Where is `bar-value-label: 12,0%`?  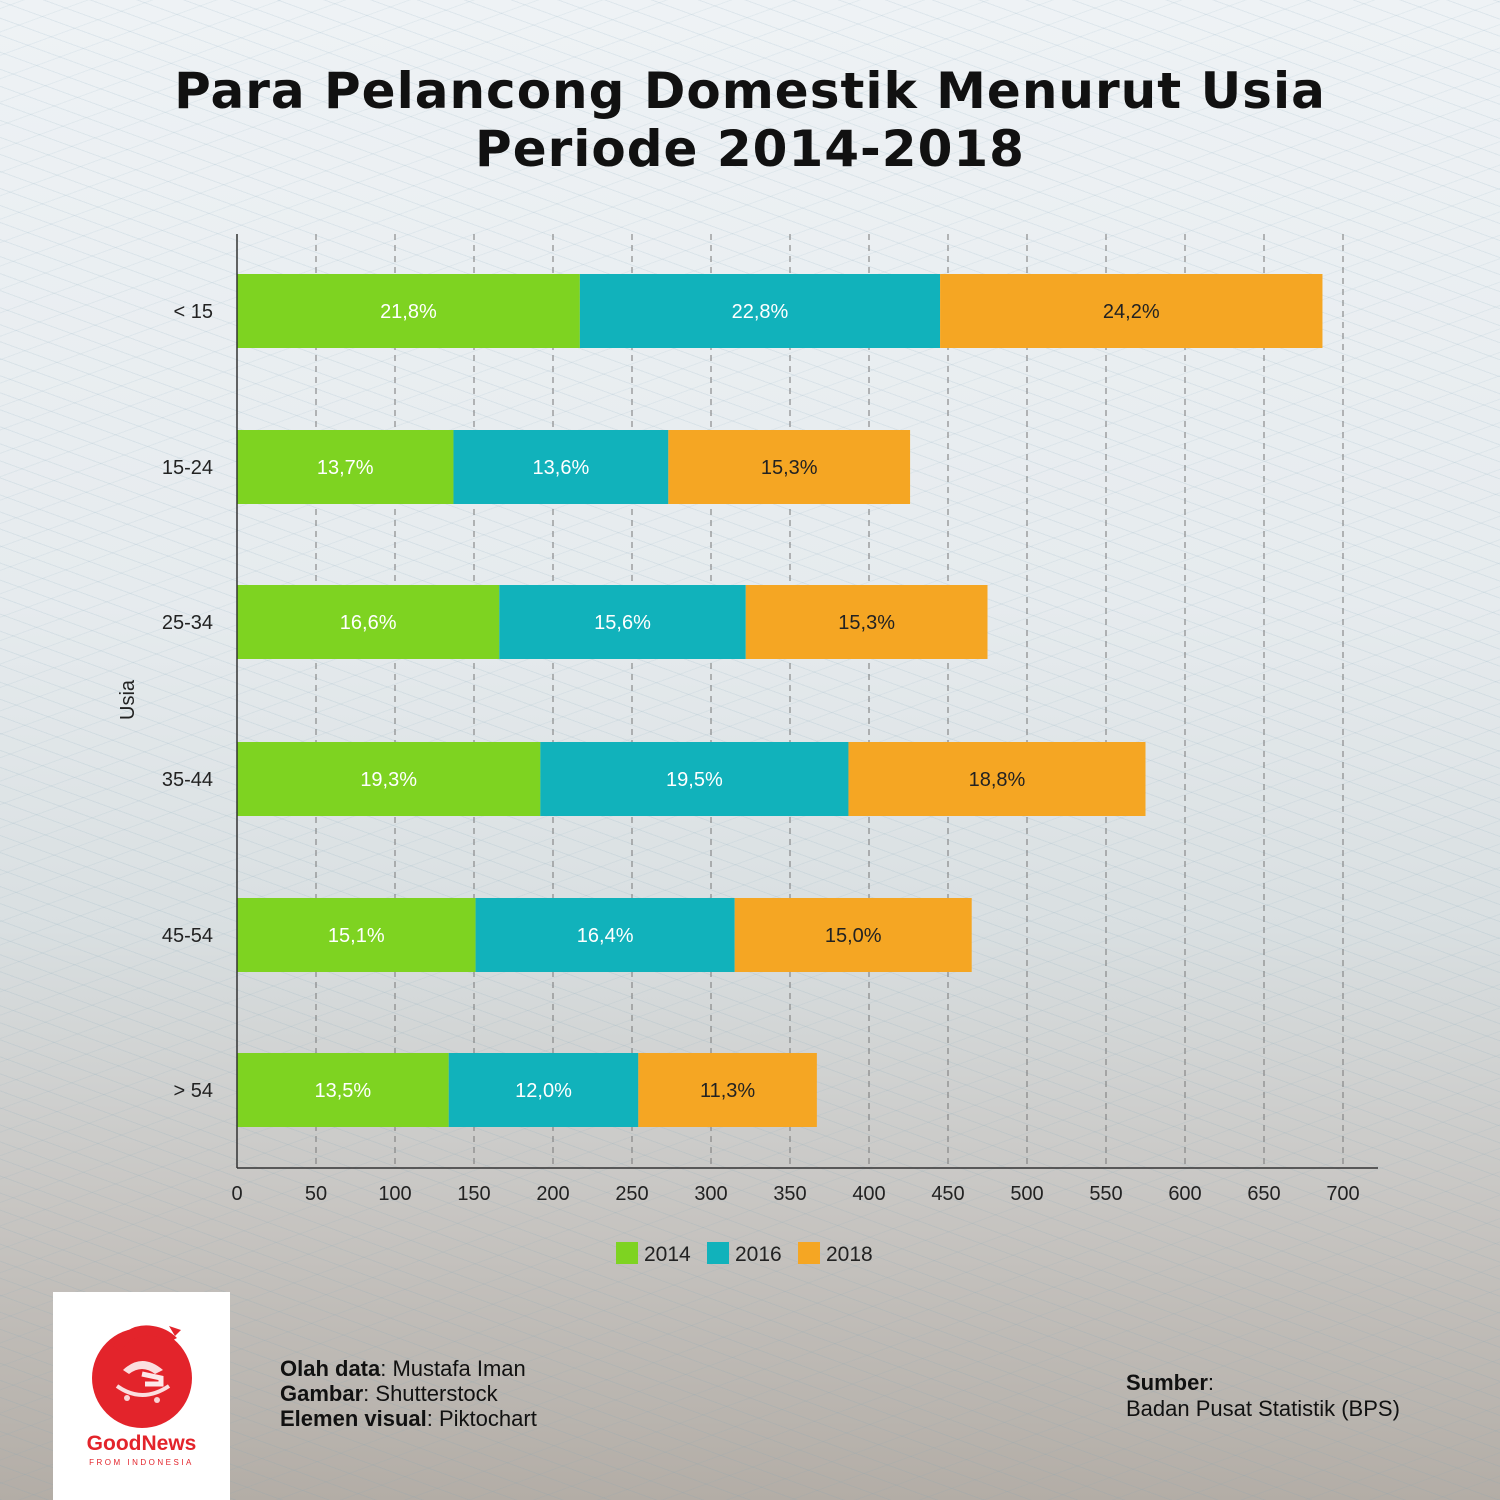 bar-value-label: 12,0% is located at coordinates (543, 1091).